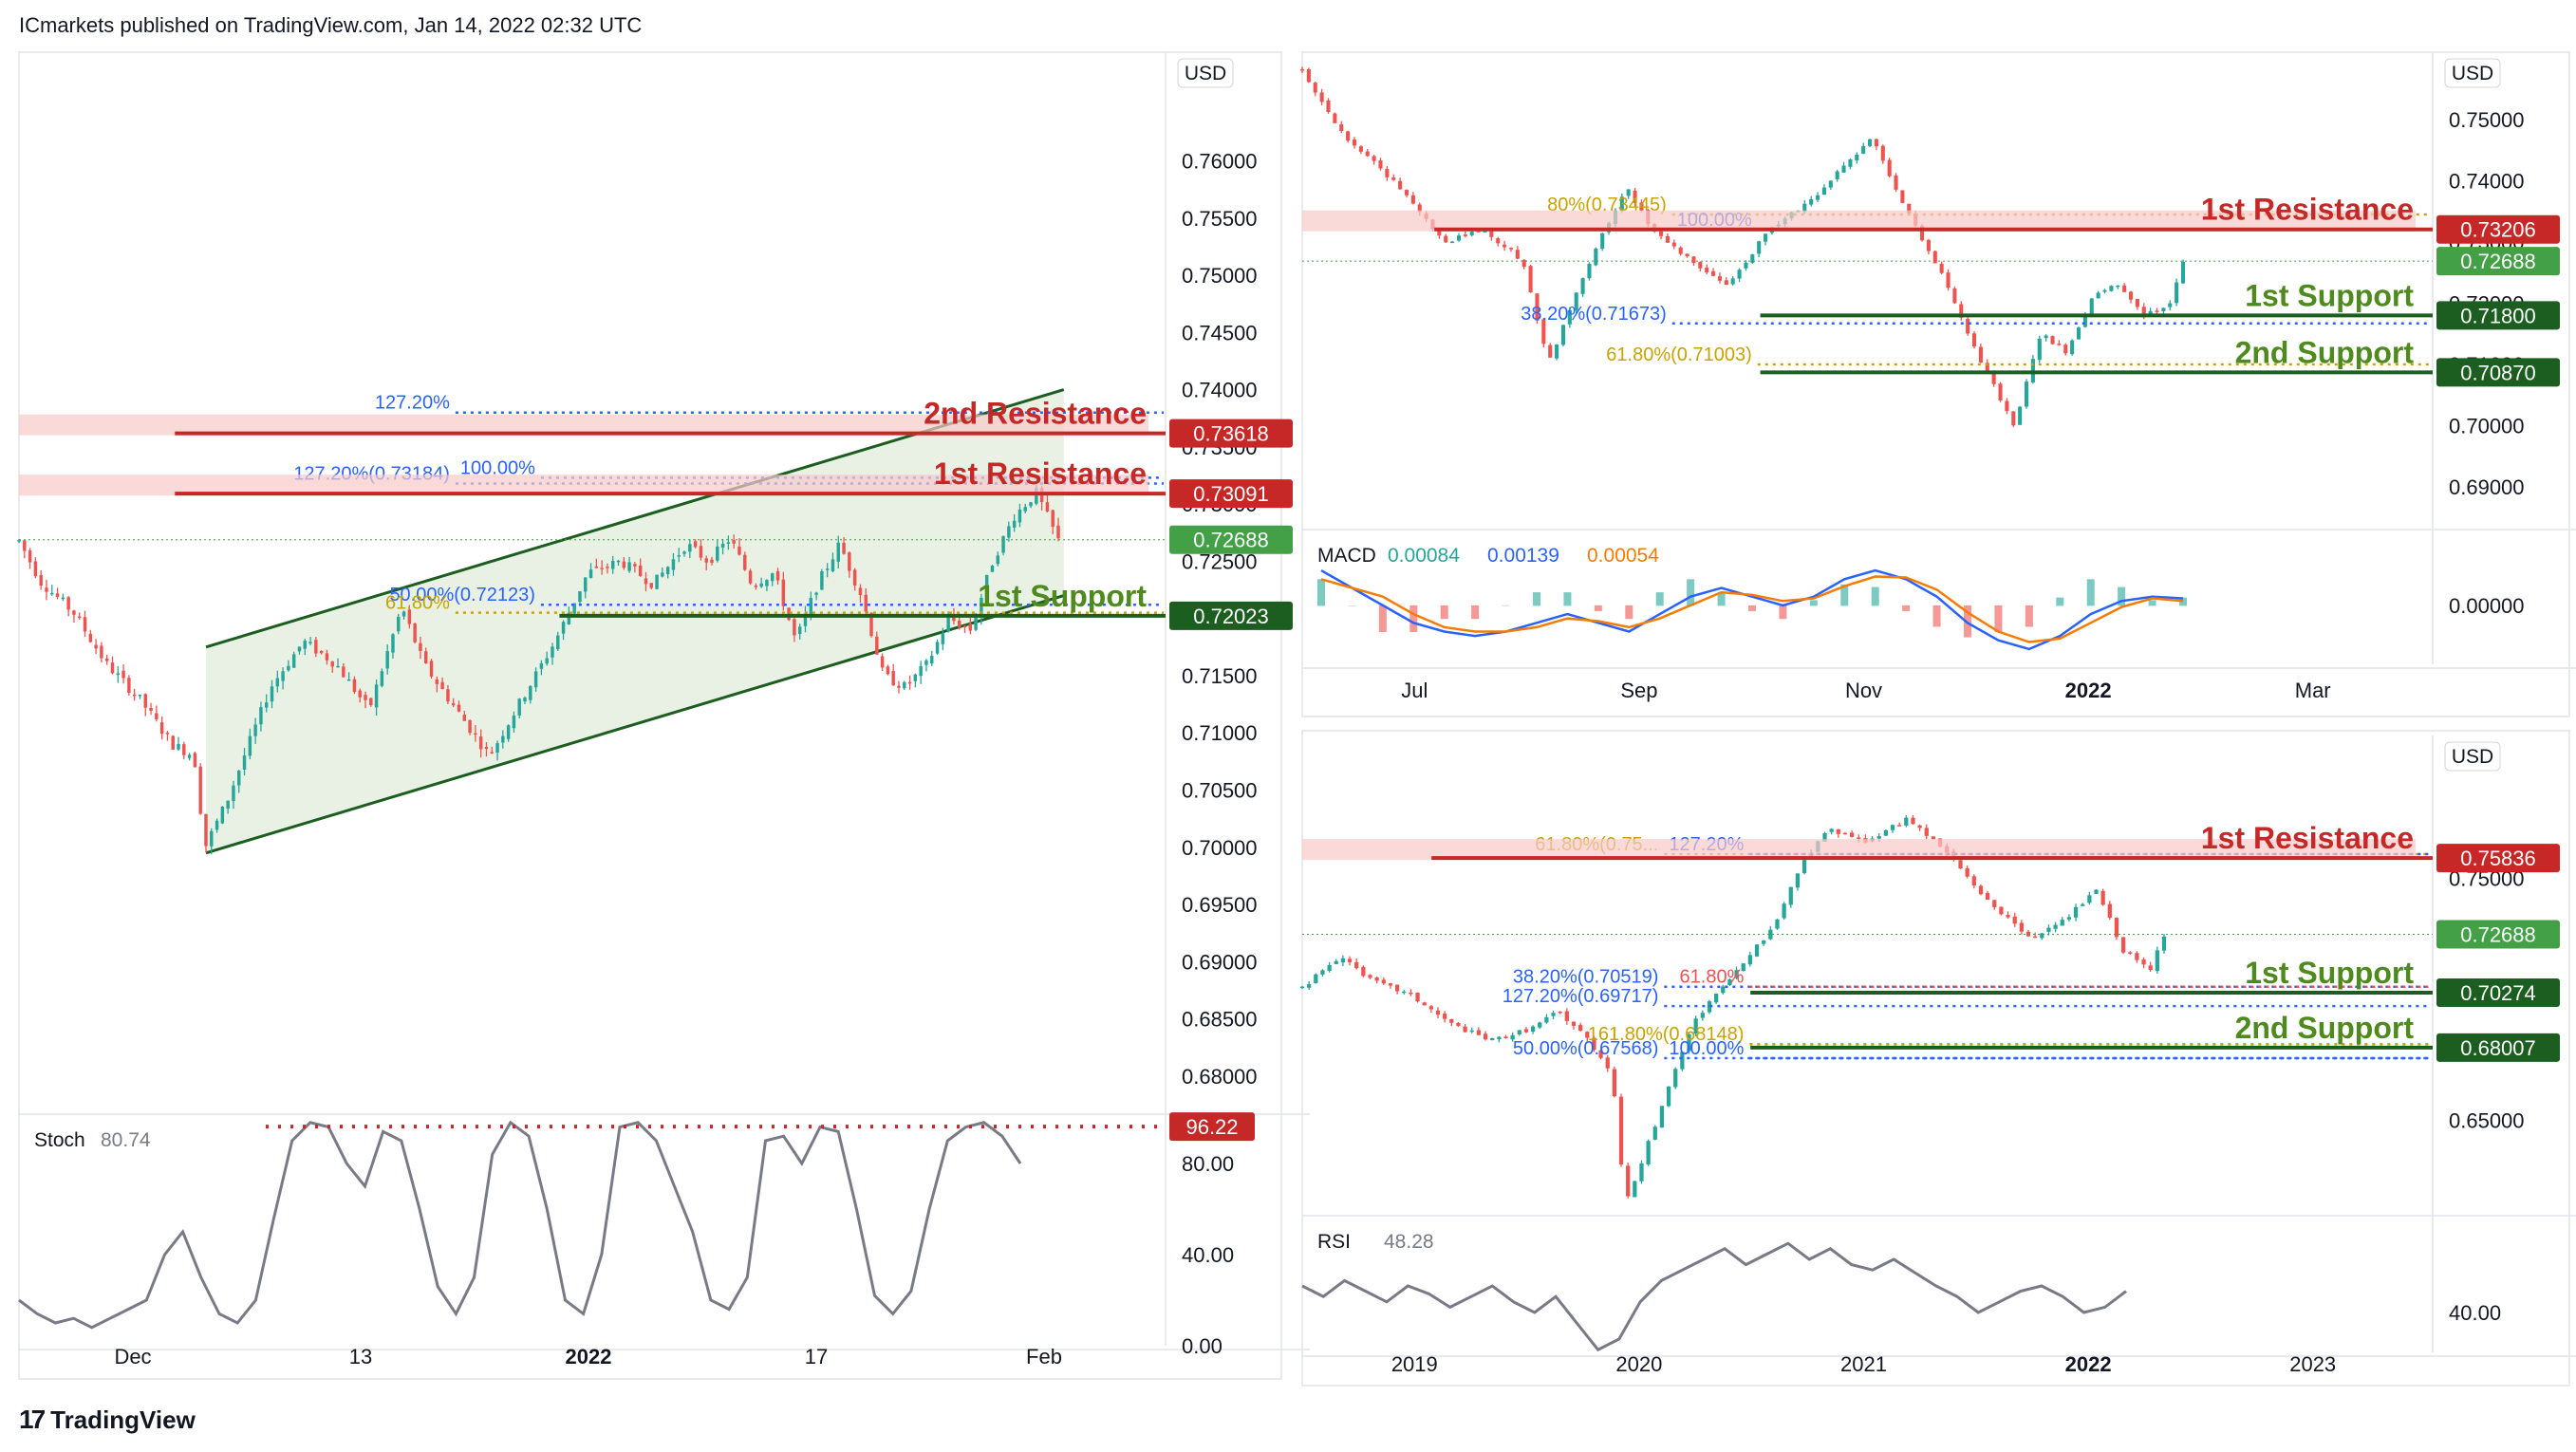 The width and height of the screenshot is (2576, 1452). What do you see at coordinates (1208, 1164) in the screenshot?
I see `indicator-tick: 80.00` at bounding box center [1208, 1164].